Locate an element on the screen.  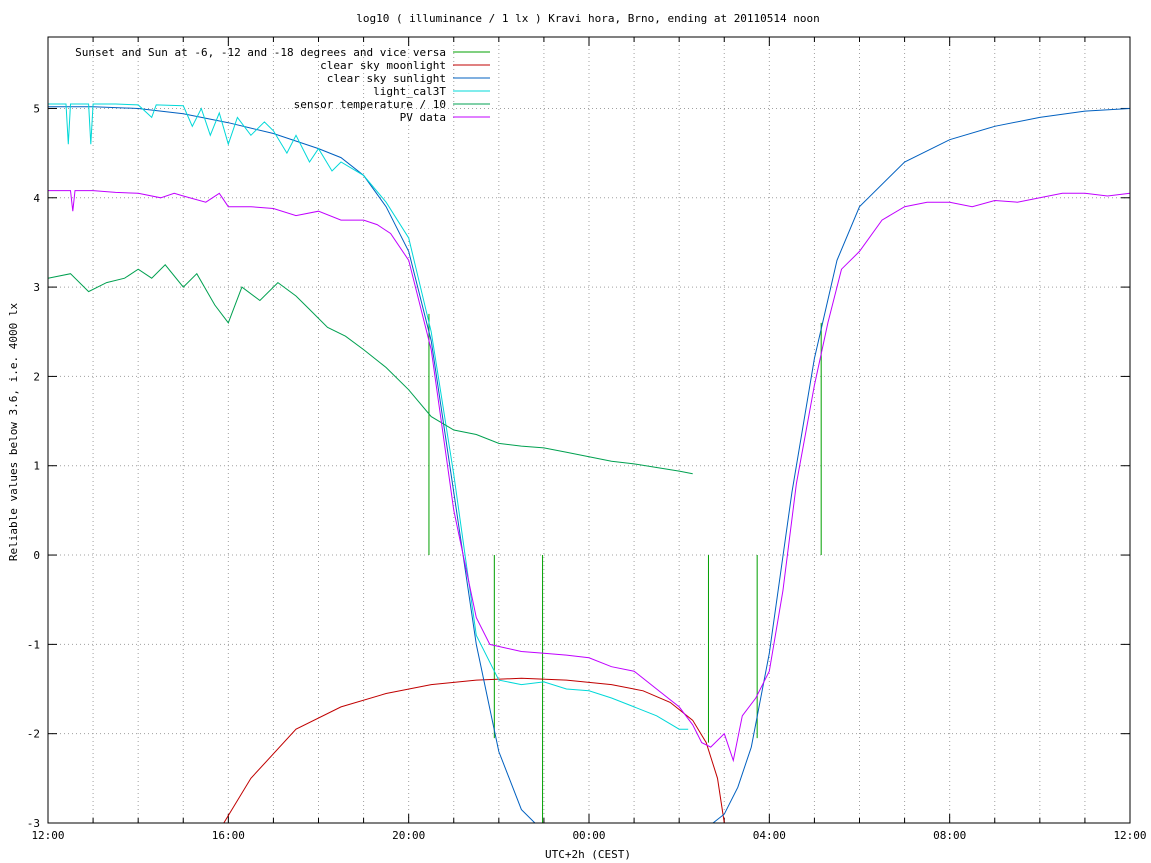
y-tick-label: 4 is located at coordinates (36, 198).